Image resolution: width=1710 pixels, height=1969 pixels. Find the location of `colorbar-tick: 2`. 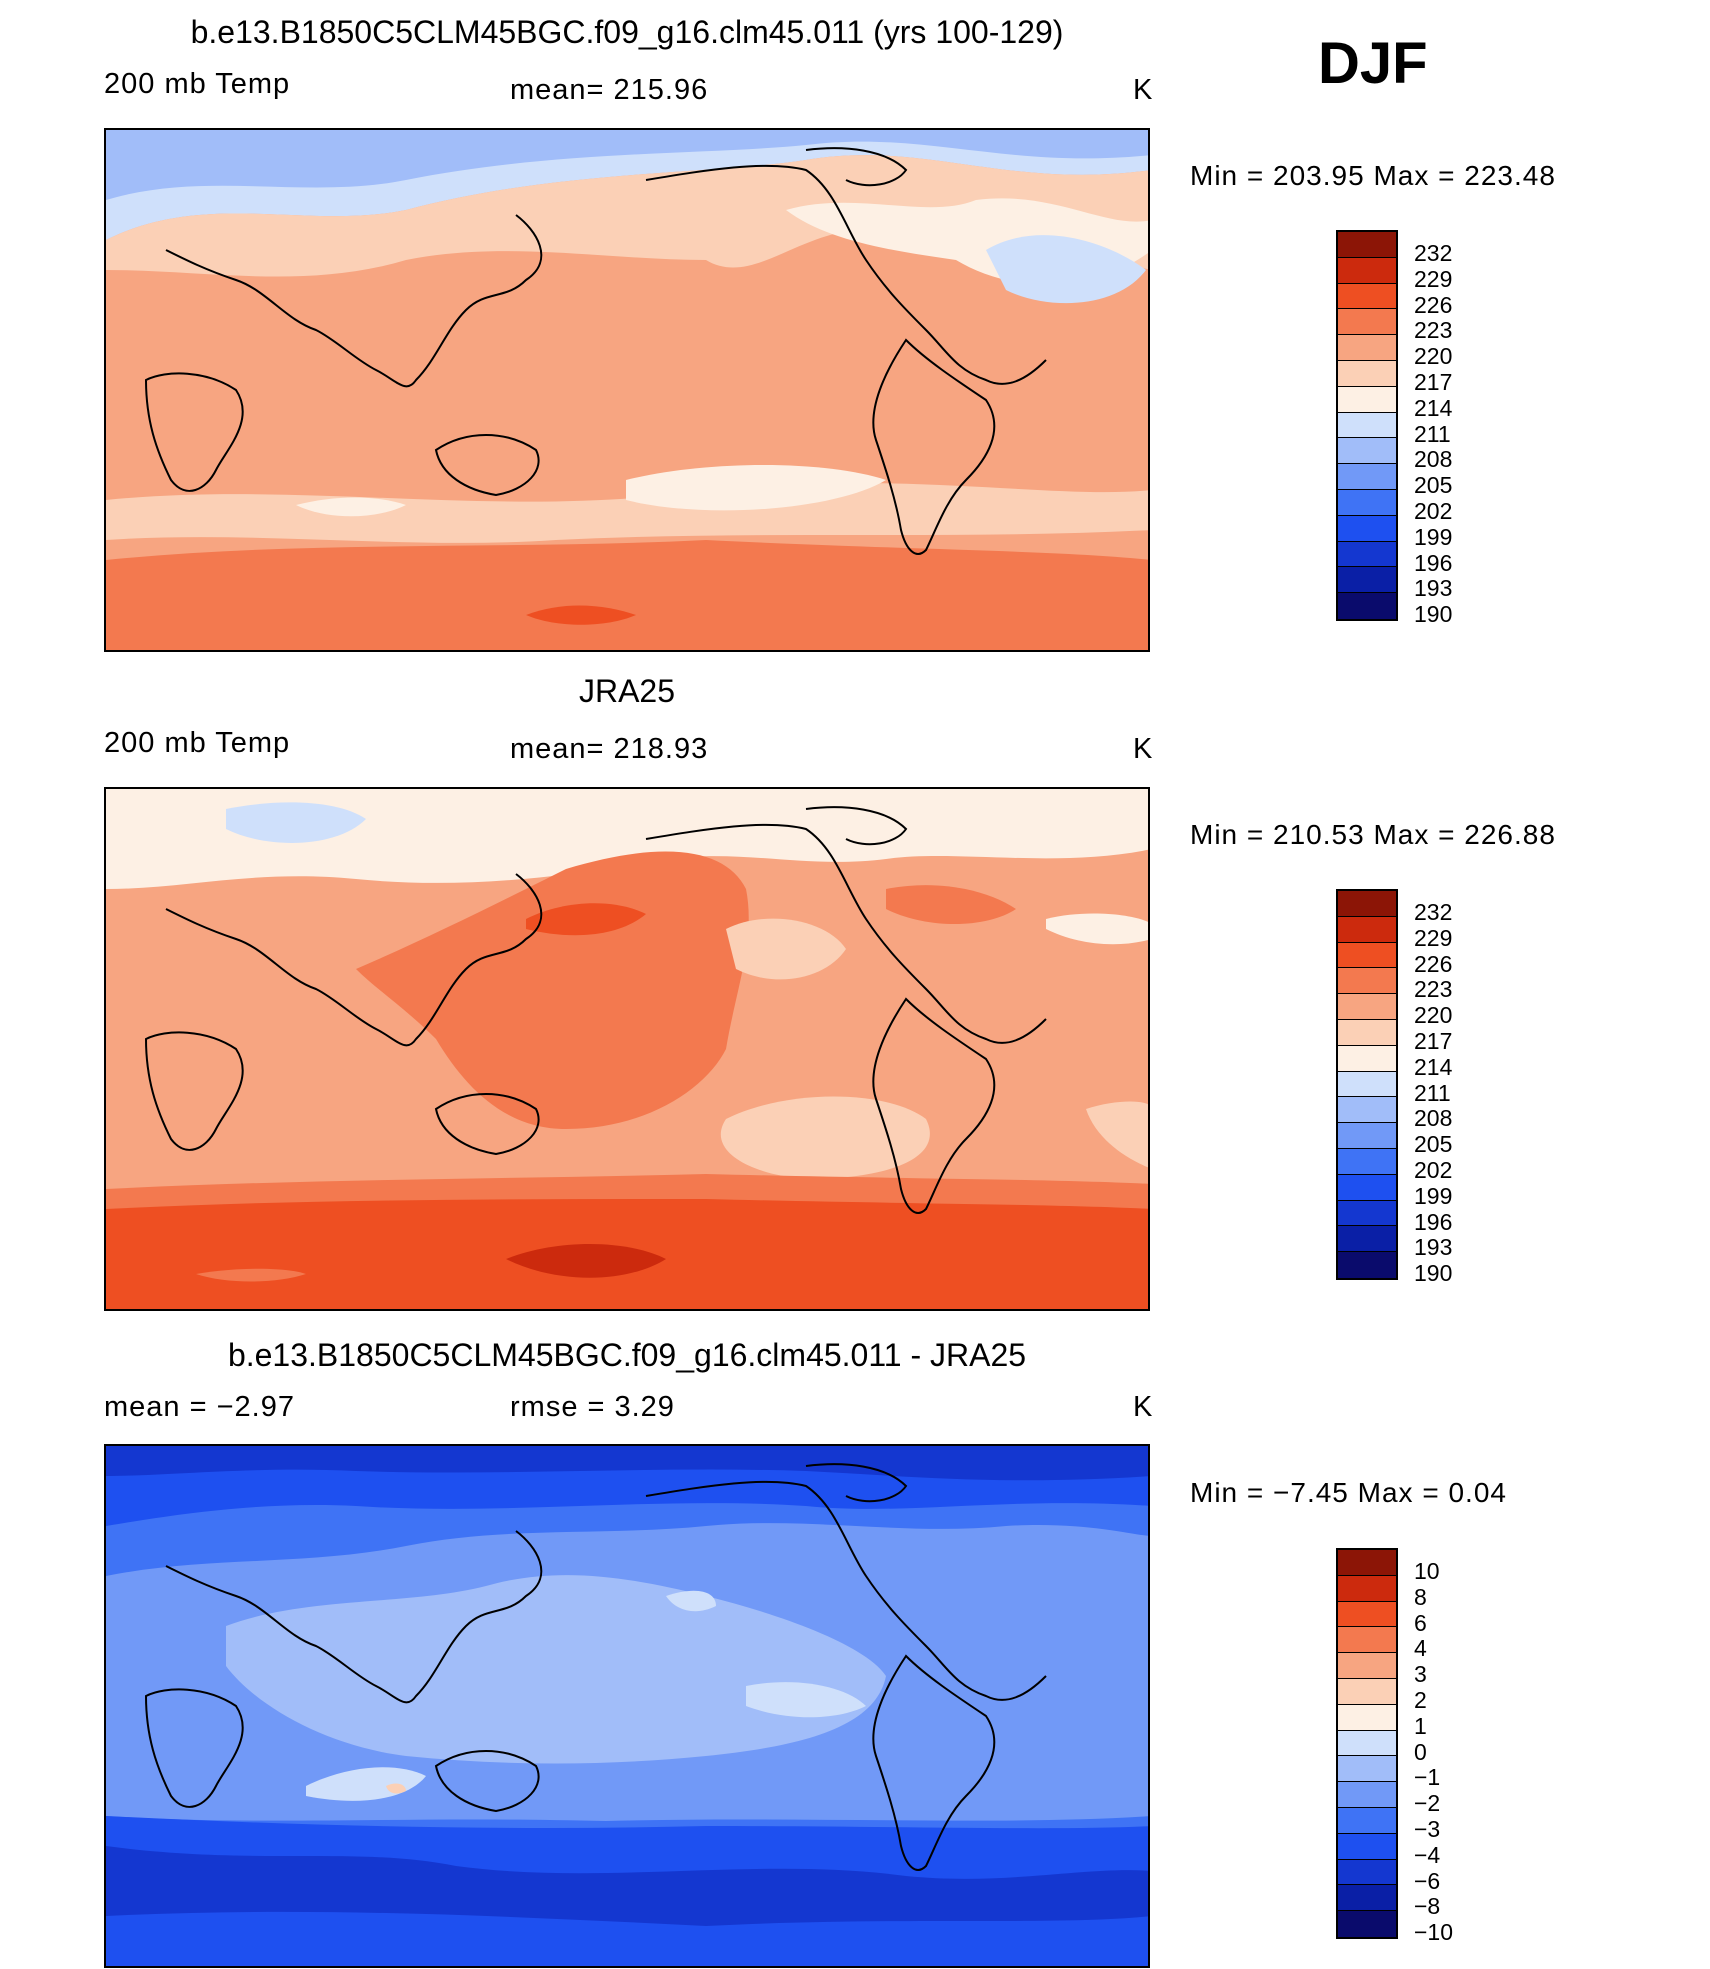

colorbar-tick: 2 is located at coordinates (1420, 1699).